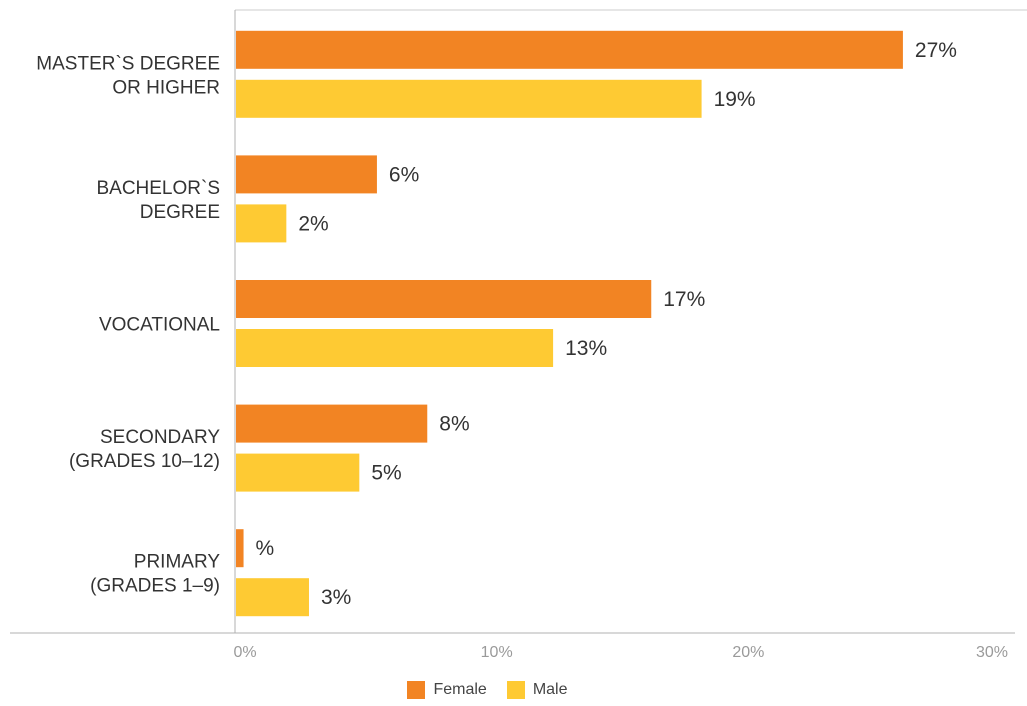 This screenshot has width=1027, height=706. I want to click on value-label-female-3: 8%, so click(454, 424).